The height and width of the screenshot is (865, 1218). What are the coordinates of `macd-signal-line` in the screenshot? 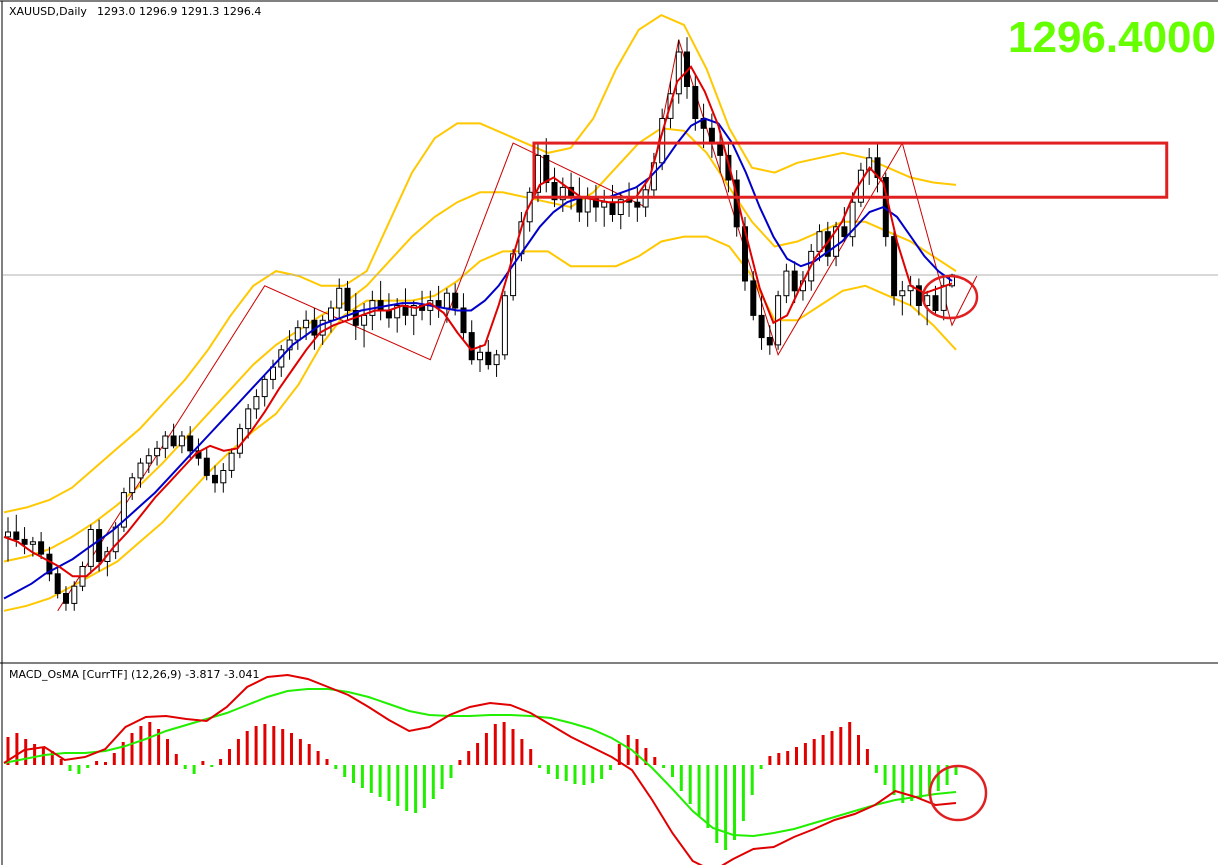 It's located at (480, 763).